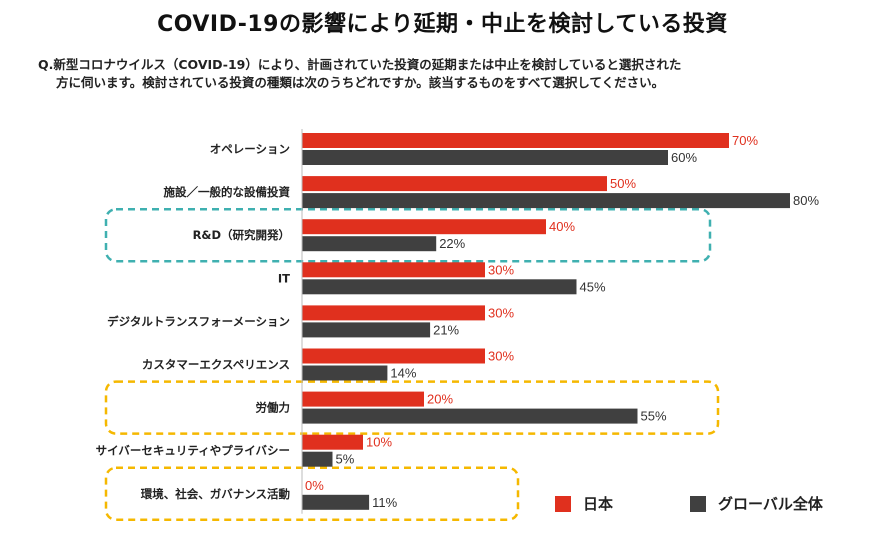 This screenshot has height=539, width=885. What do you see at coordinates (698, 503) in the screenshot?
I see `legend-swatch-global` at bounding box center [698, 503].